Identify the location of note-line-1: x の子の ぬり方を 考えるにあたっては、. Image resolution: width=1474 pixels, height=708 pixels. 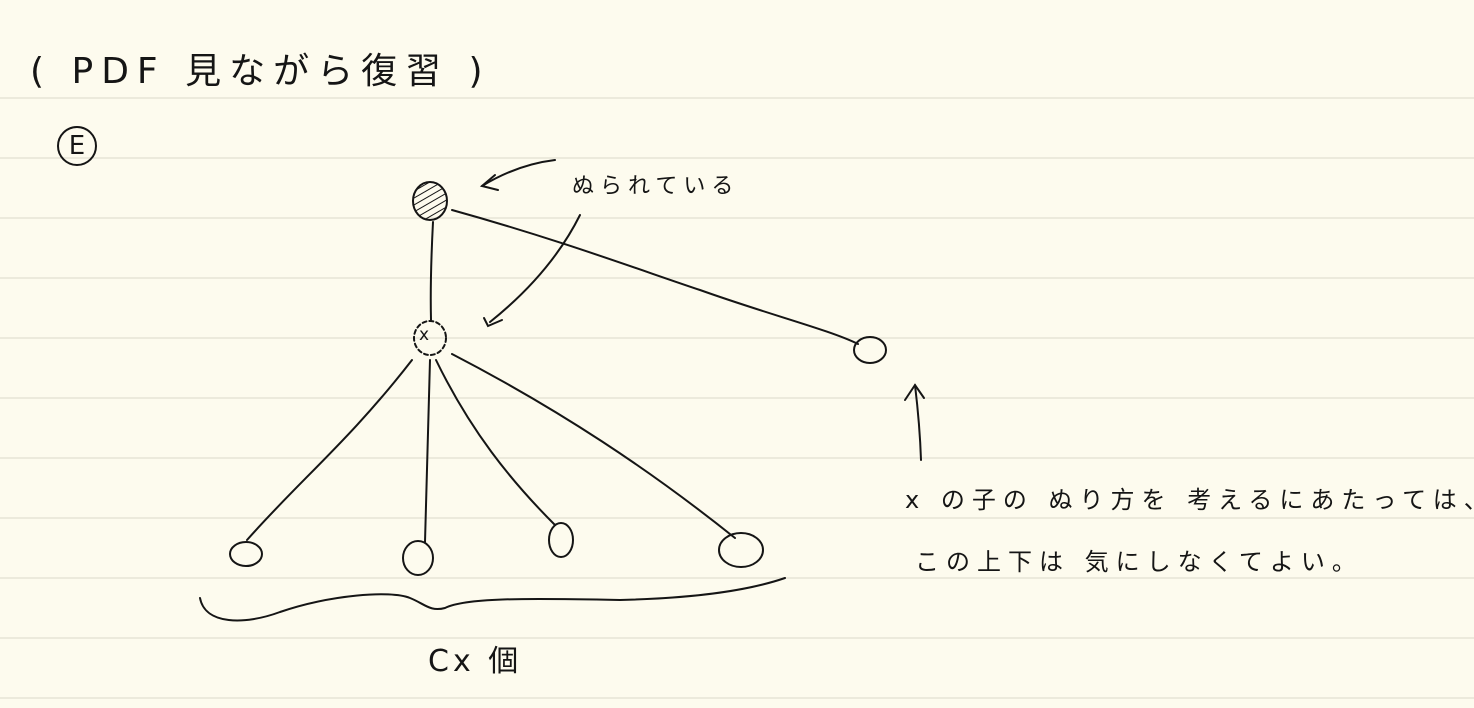
(1189, 500).